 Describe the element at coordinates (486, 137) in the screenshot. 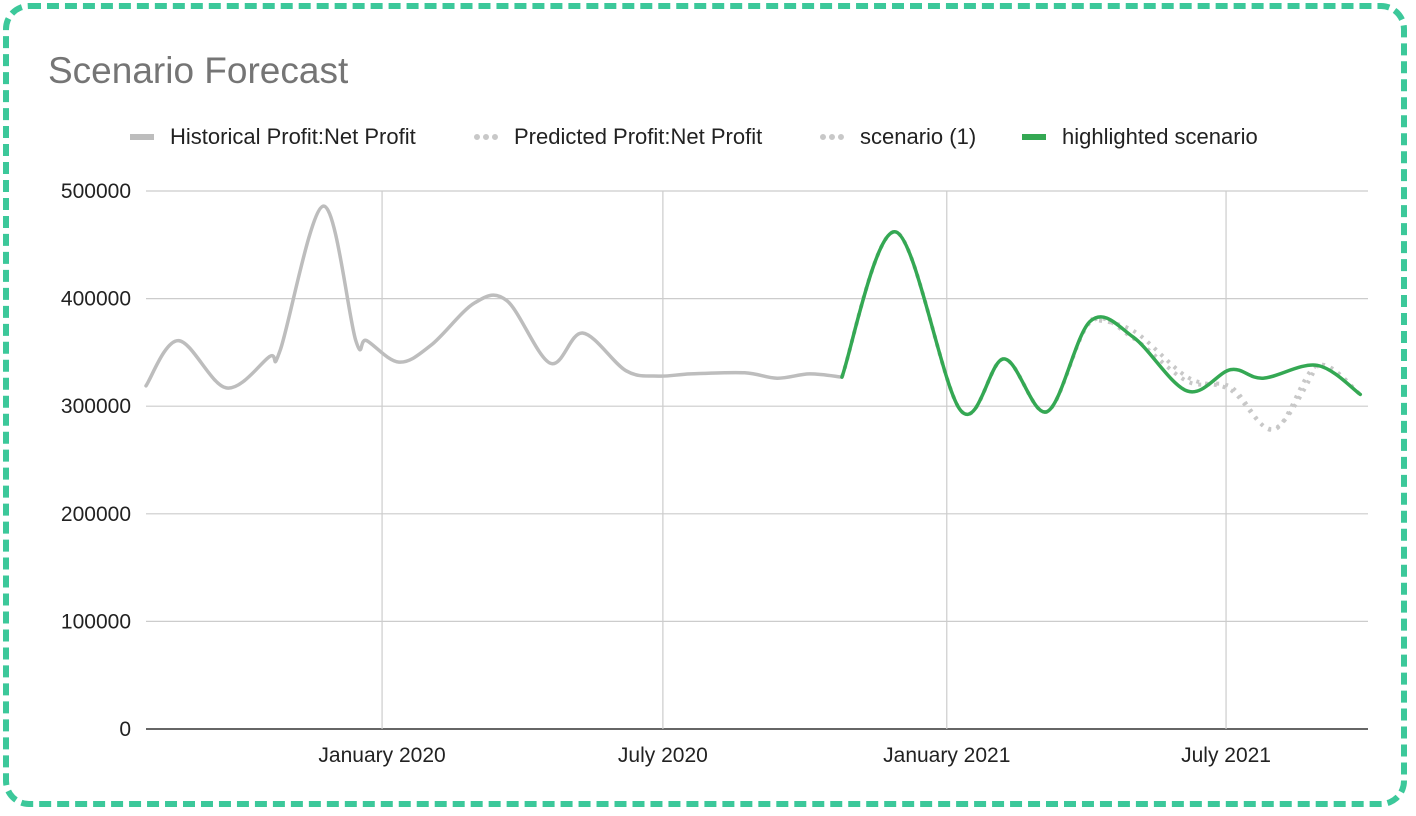

I see `legend-swatch-predicted` at that location.